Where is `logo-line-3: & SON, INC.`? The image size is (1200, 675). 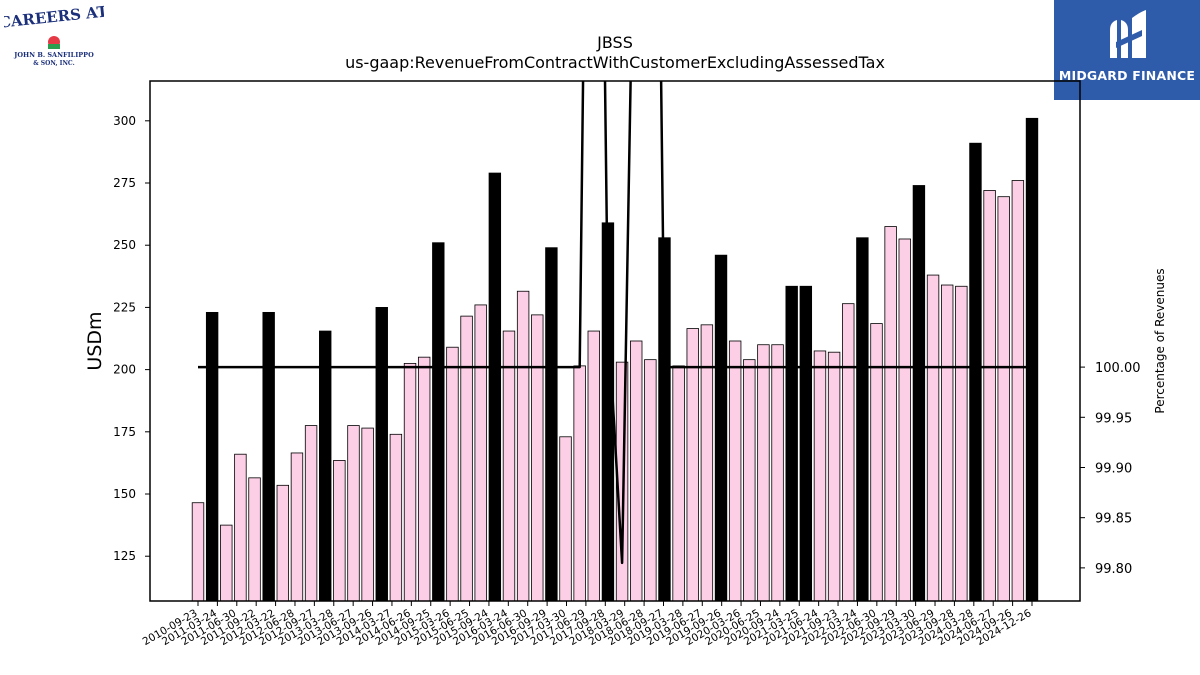 logo-line-3: & SON, INC. is located at coordinates (53, 63).